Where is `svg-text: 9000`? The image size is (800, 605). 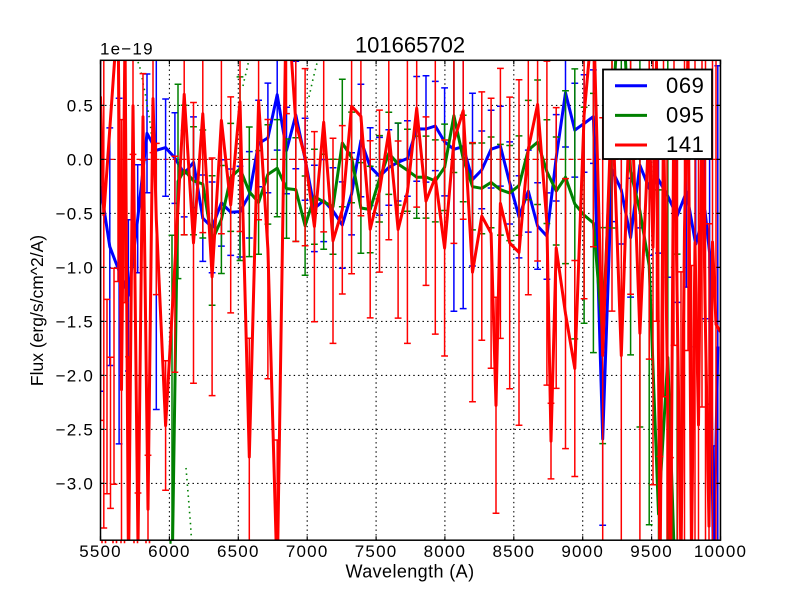
svg-text: 9000 is located at coordinates (582, 551).